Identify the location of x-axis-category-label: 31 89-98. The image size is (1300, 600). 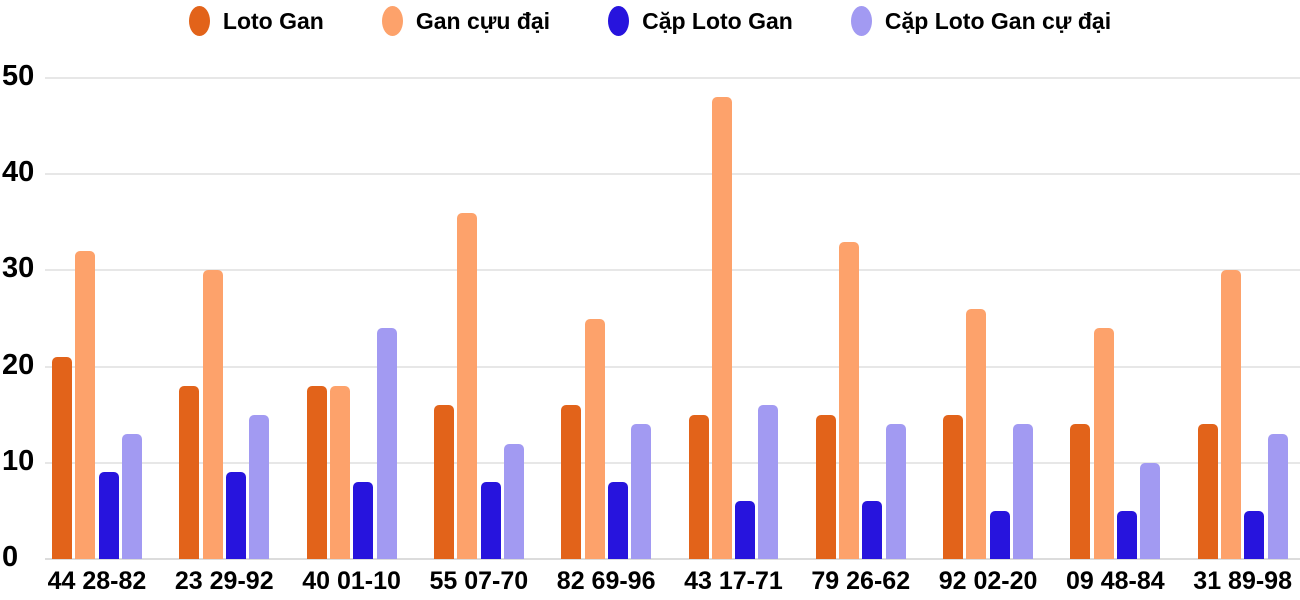
(1242, 581).